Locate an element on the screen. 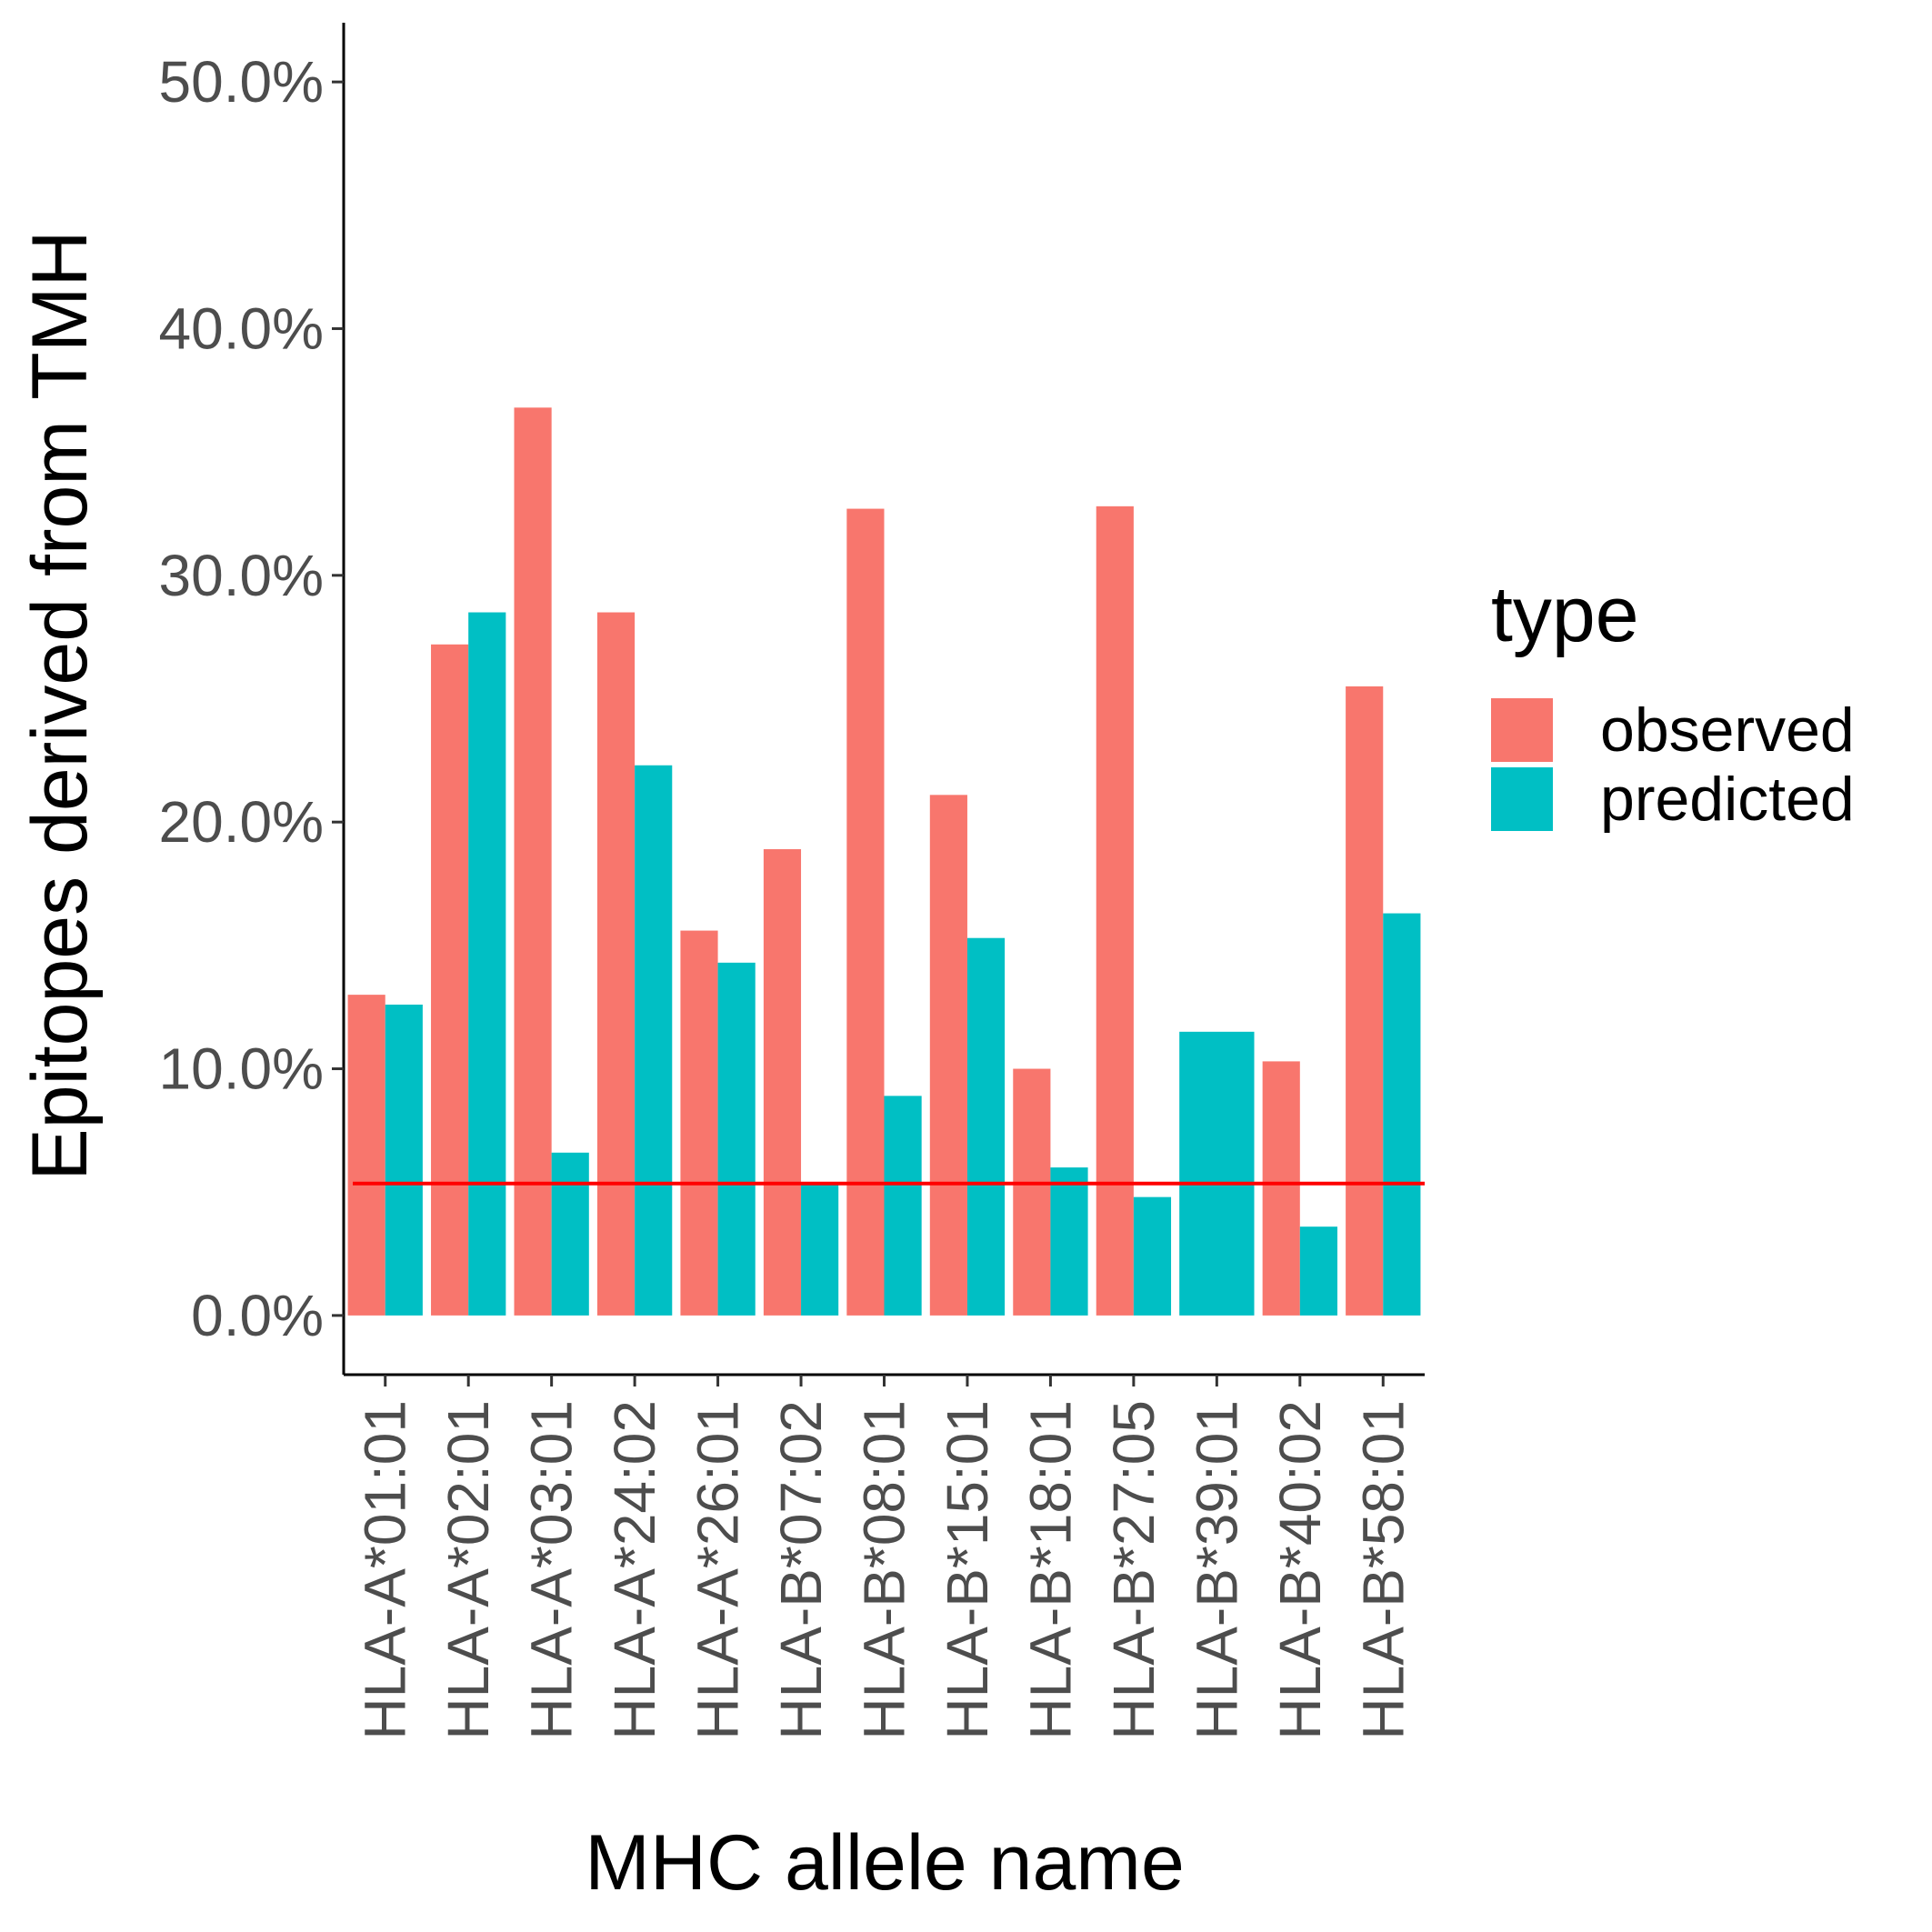  bar-predicted-HLA-B*39:01 is located at coordinates (1217, 1173).